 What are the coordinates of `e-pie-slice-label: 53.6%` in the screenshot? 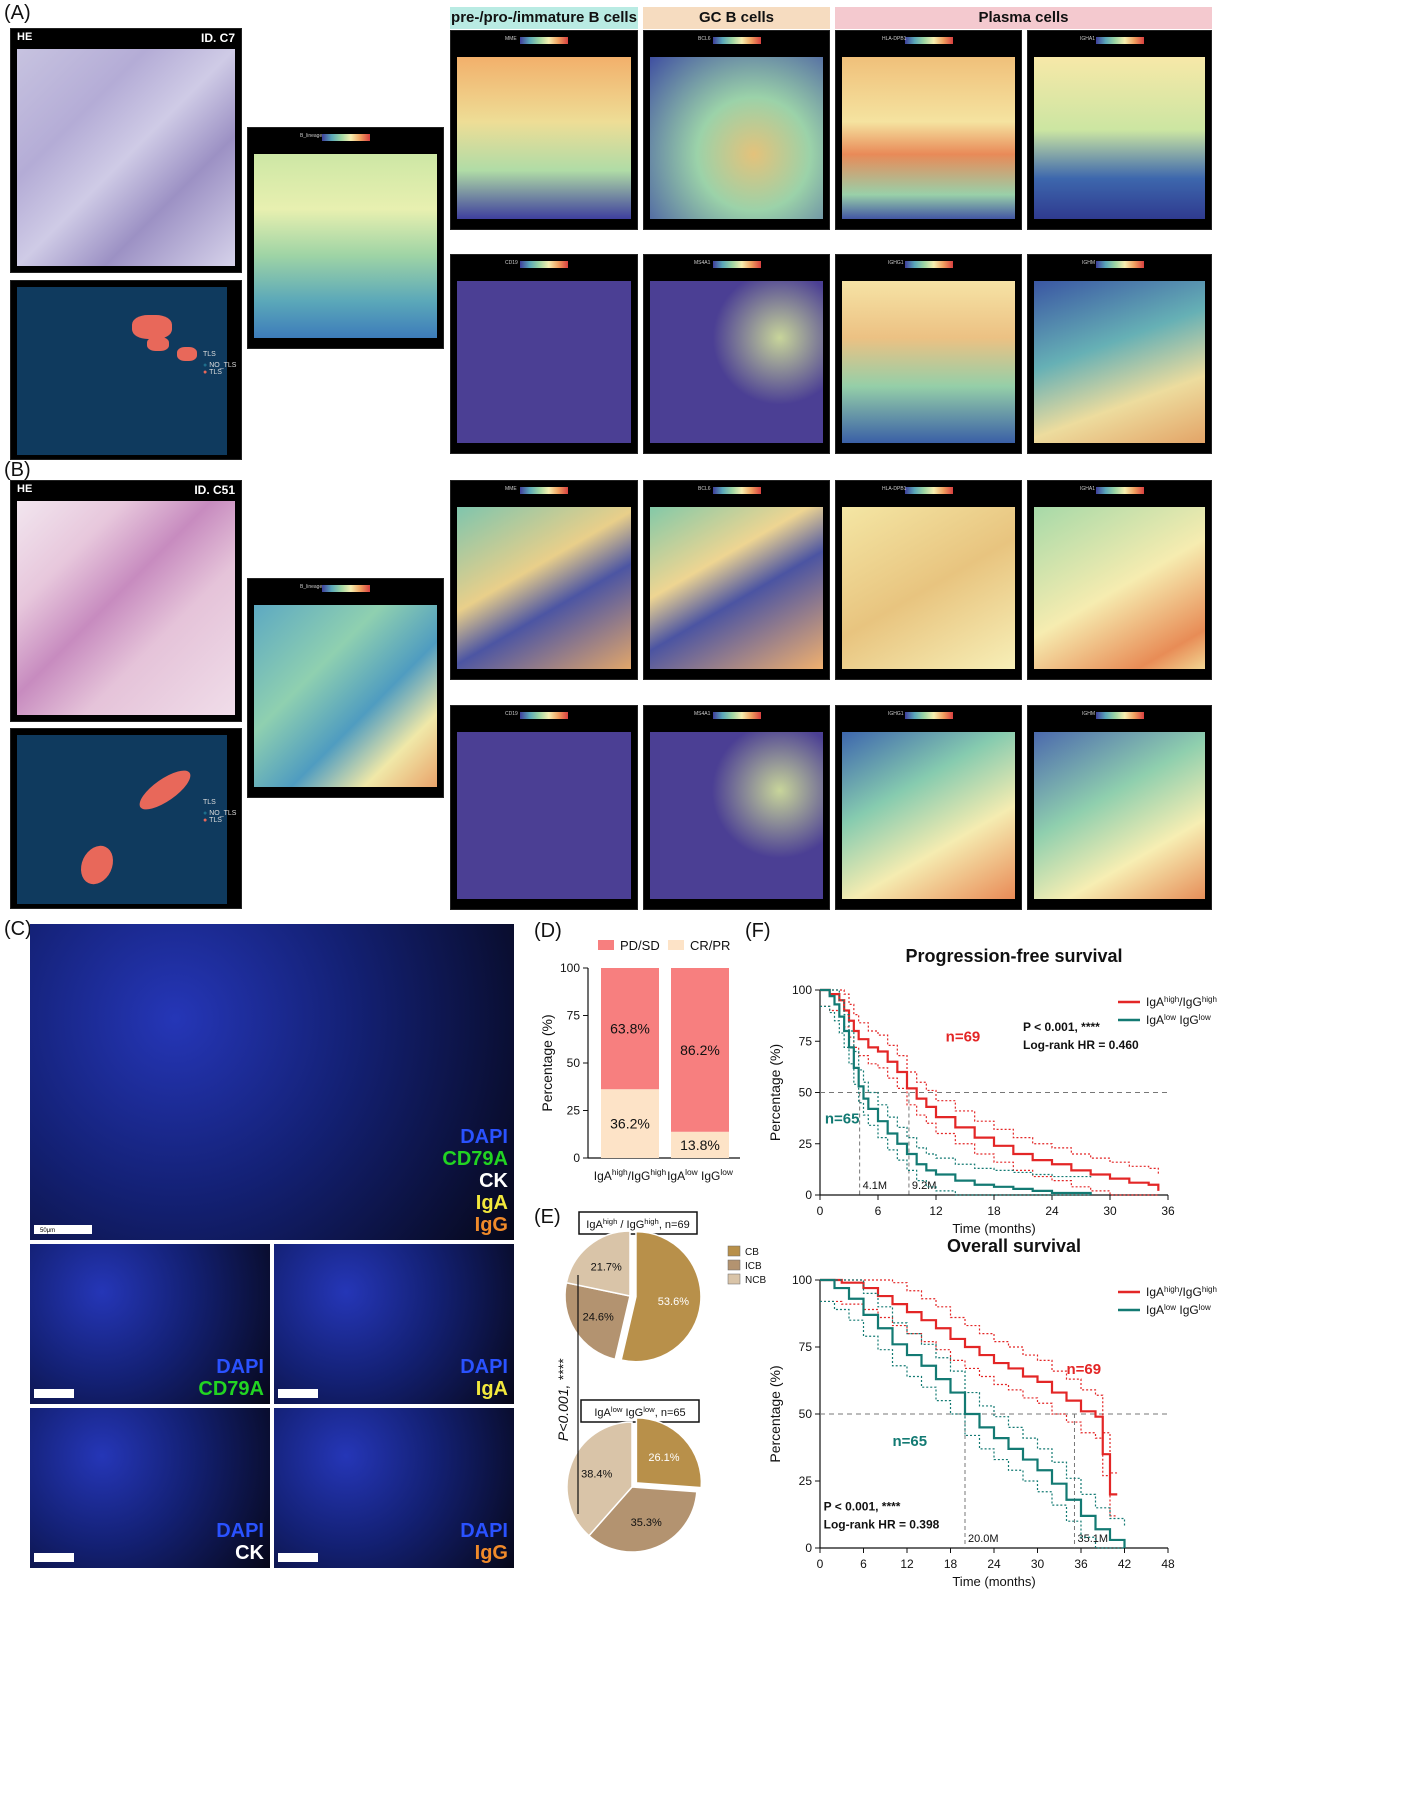 It's located at (673, 1302).